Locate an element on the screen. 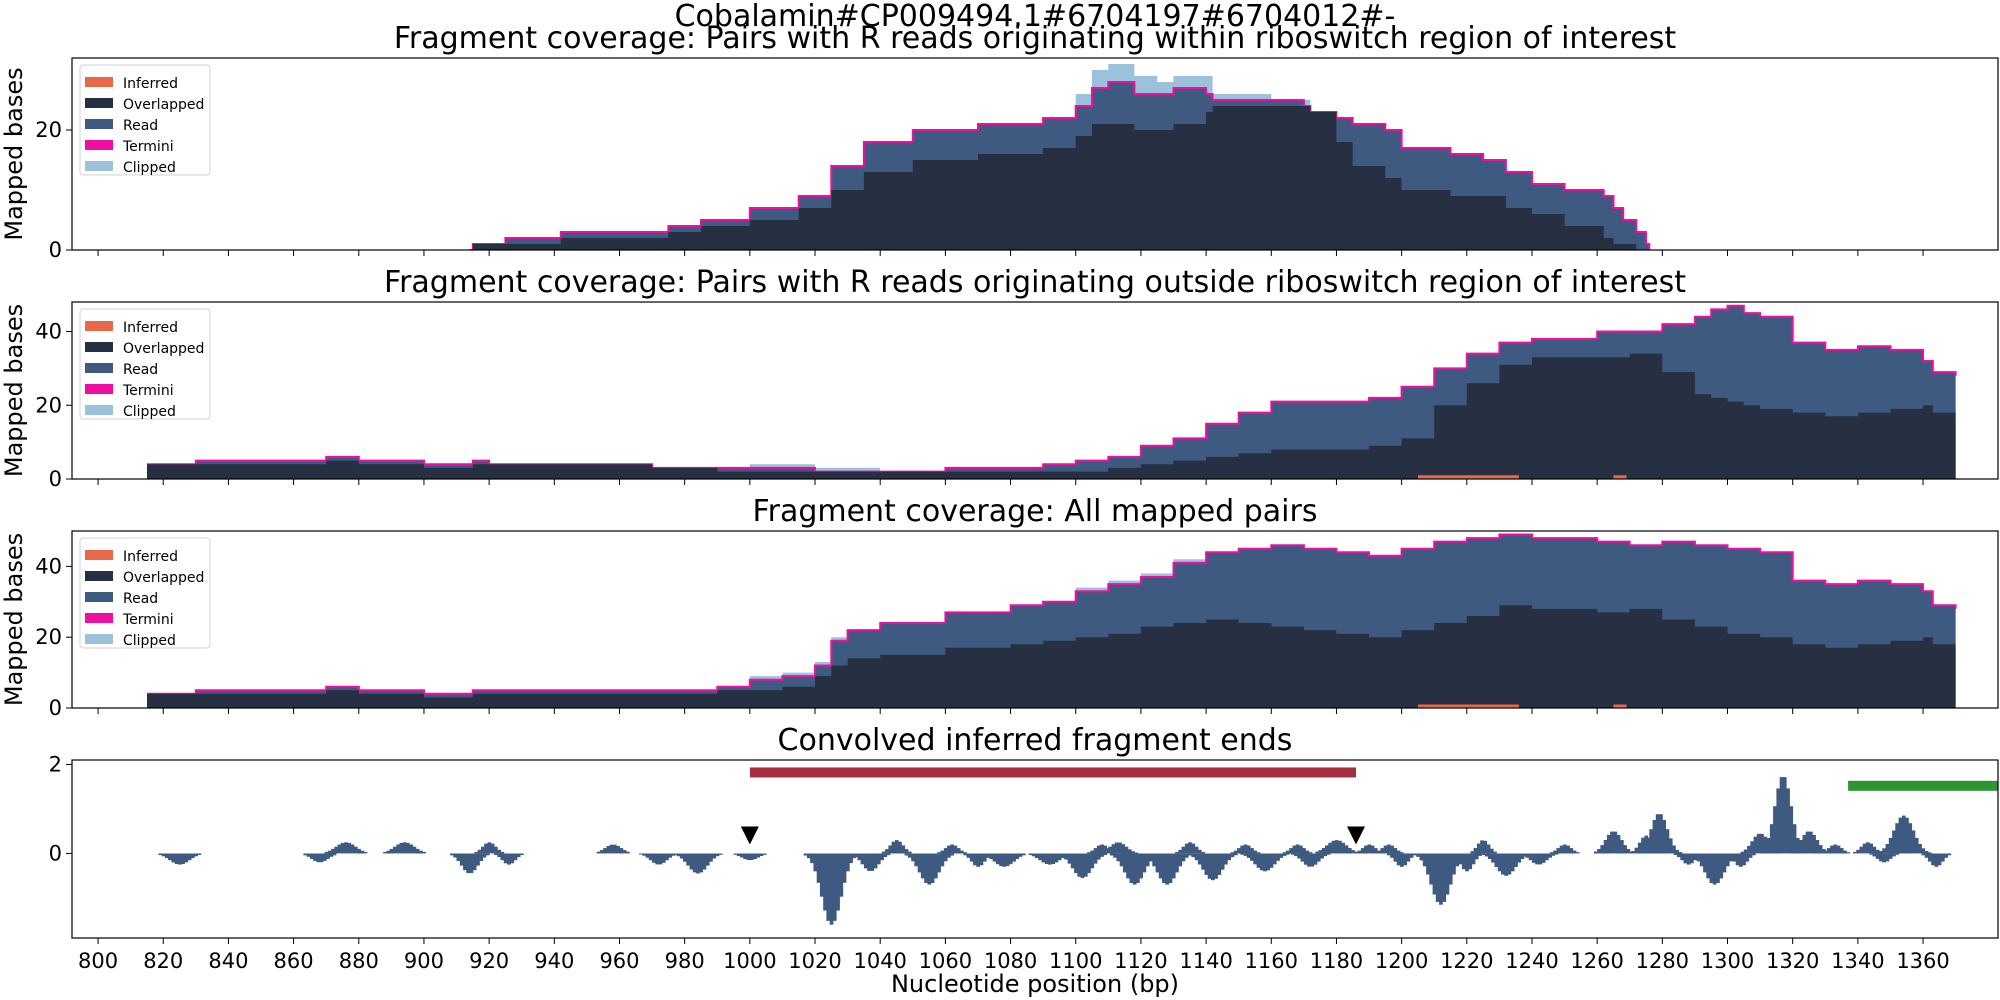  legend-swatch-overlapped is located at coordinates (99, 103).